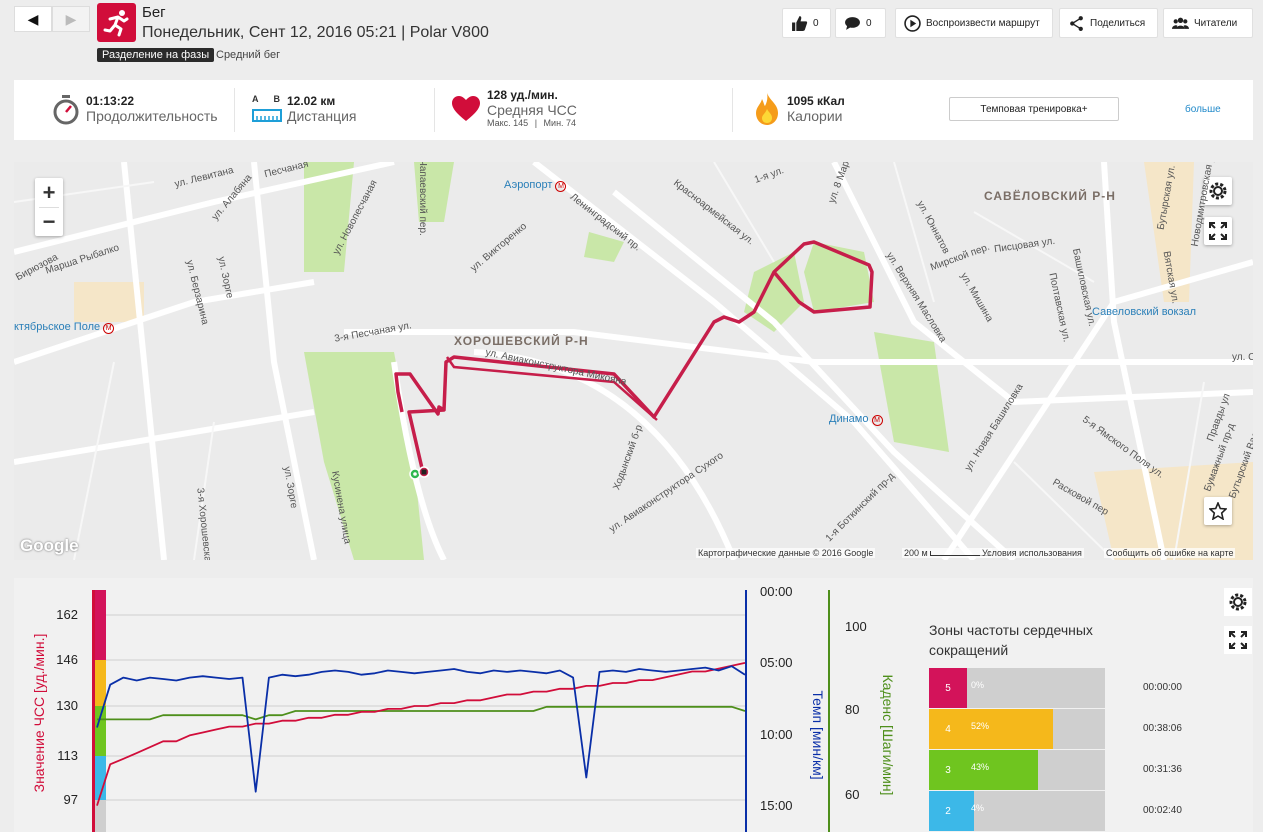 This screenshot has width=1263, height=832. What do you see at coordinates (980, 726) in the screenshot?
I see `zone-percent: 52%` at bounding box center [980, 726].